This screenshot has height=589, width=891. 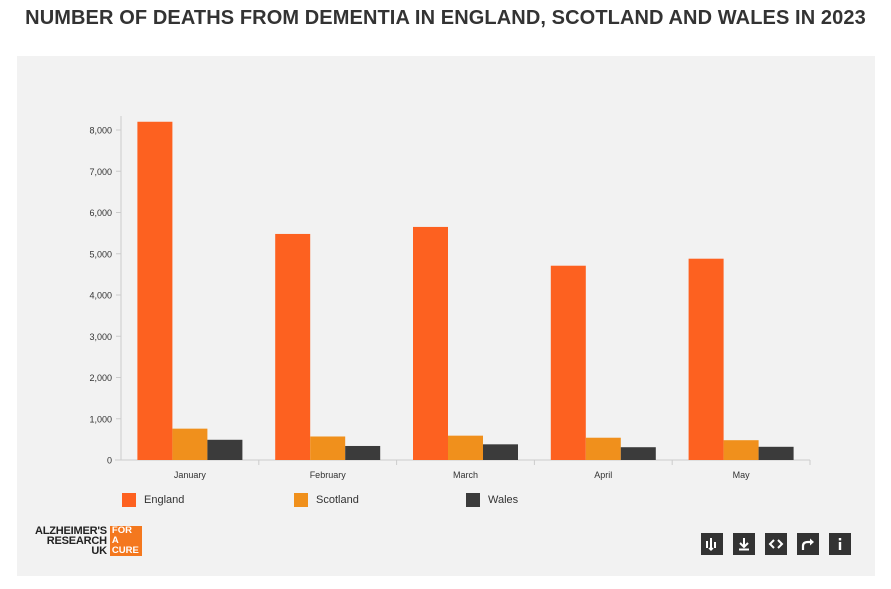 I want to click on share-button, so click(x=808, y=544).